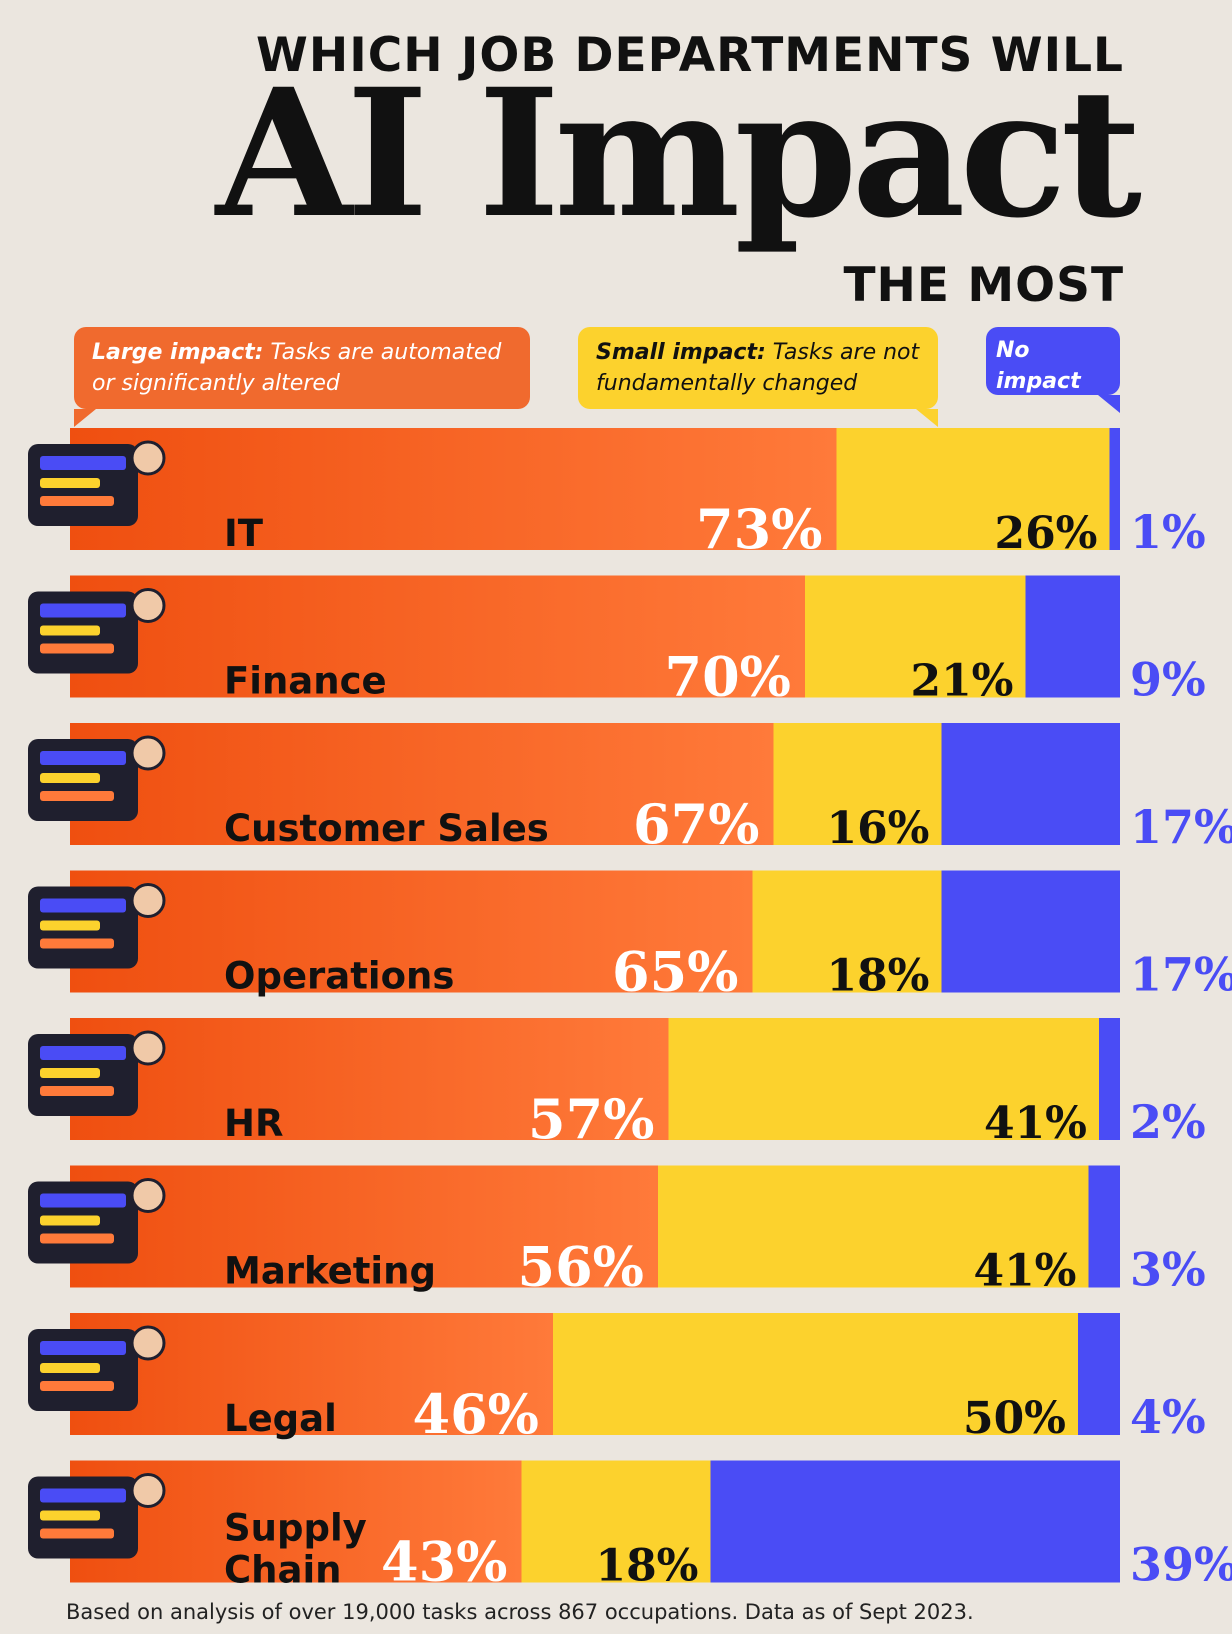  I want to click on bar-row: Finance 70% 21% 9%, so click(617, 642).